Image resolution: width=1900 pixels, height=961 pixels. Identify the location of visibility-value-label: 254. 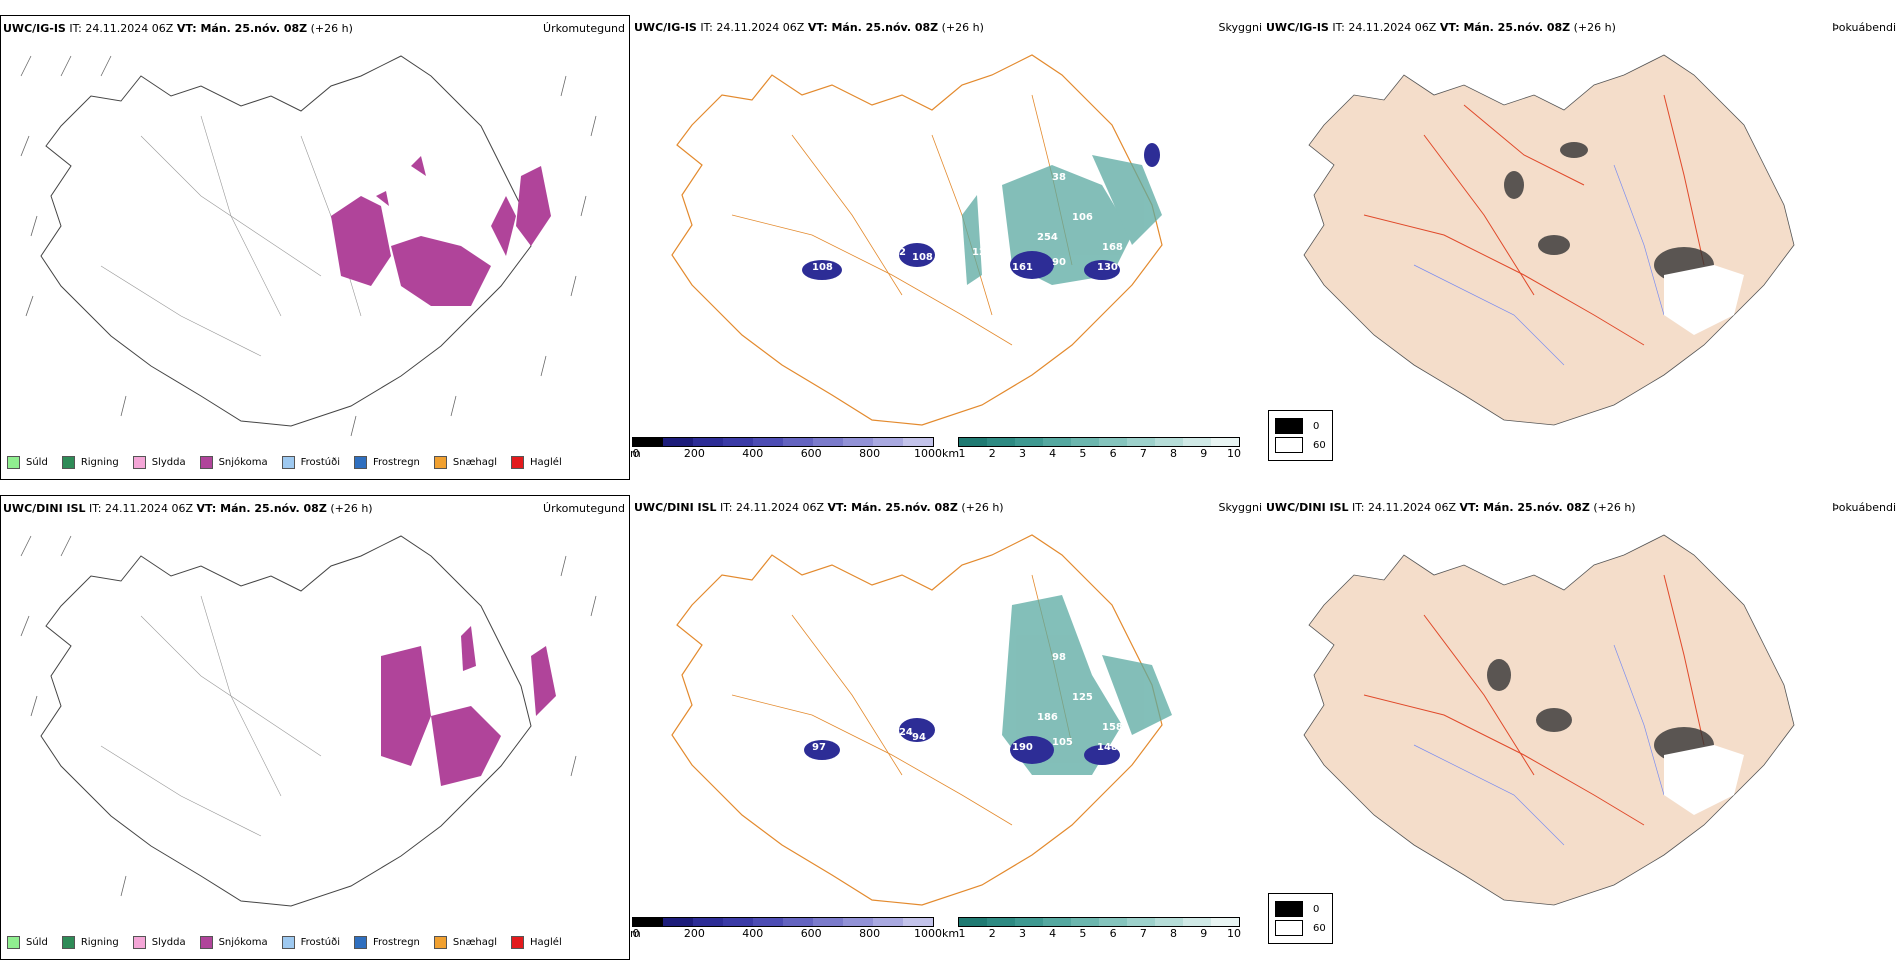
(1047, 237).